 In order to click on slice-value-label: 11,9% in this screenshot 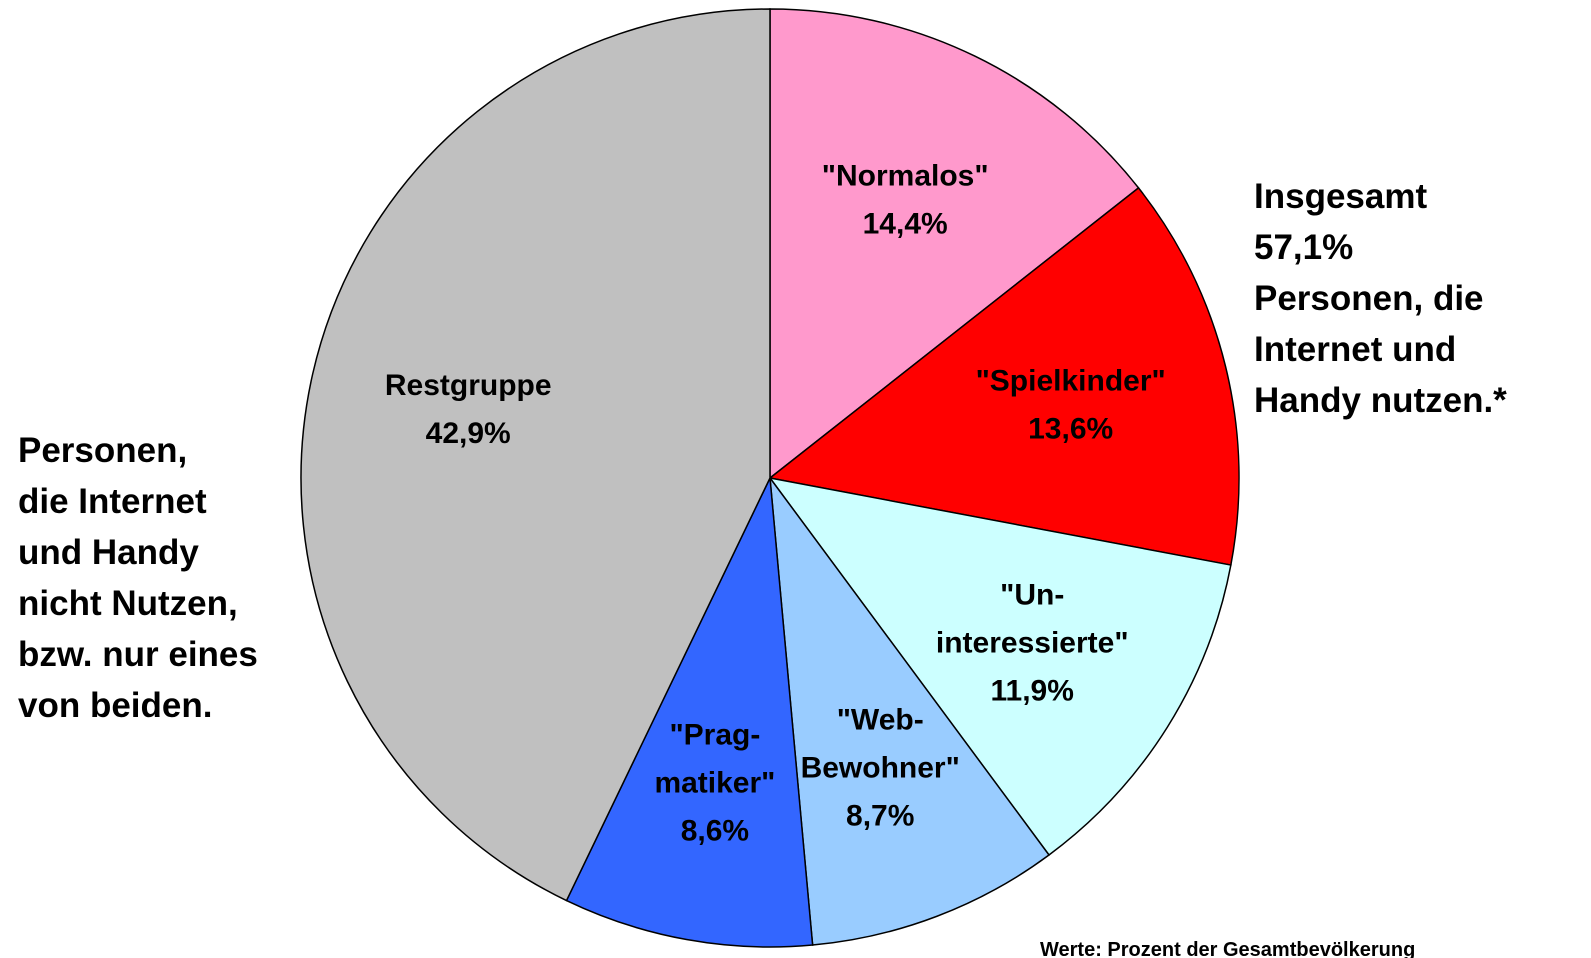, I will do `click(1032, 690)`.